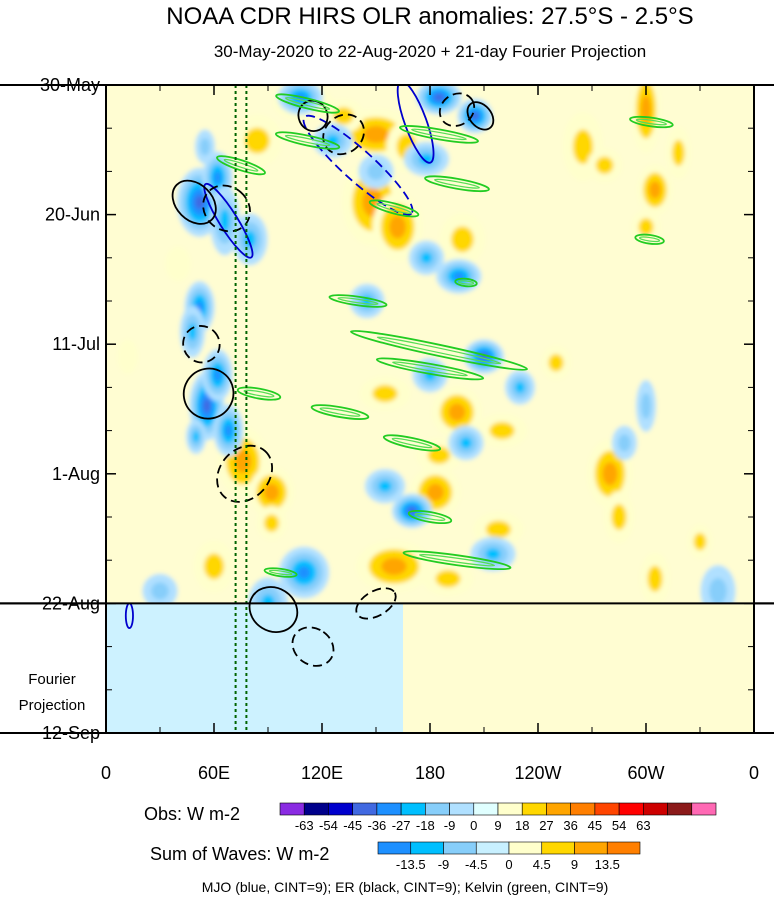 The width and height of the screenshot is (774, 899). I want to click on y-tick-label: 22-Aug, so click(71, 603).